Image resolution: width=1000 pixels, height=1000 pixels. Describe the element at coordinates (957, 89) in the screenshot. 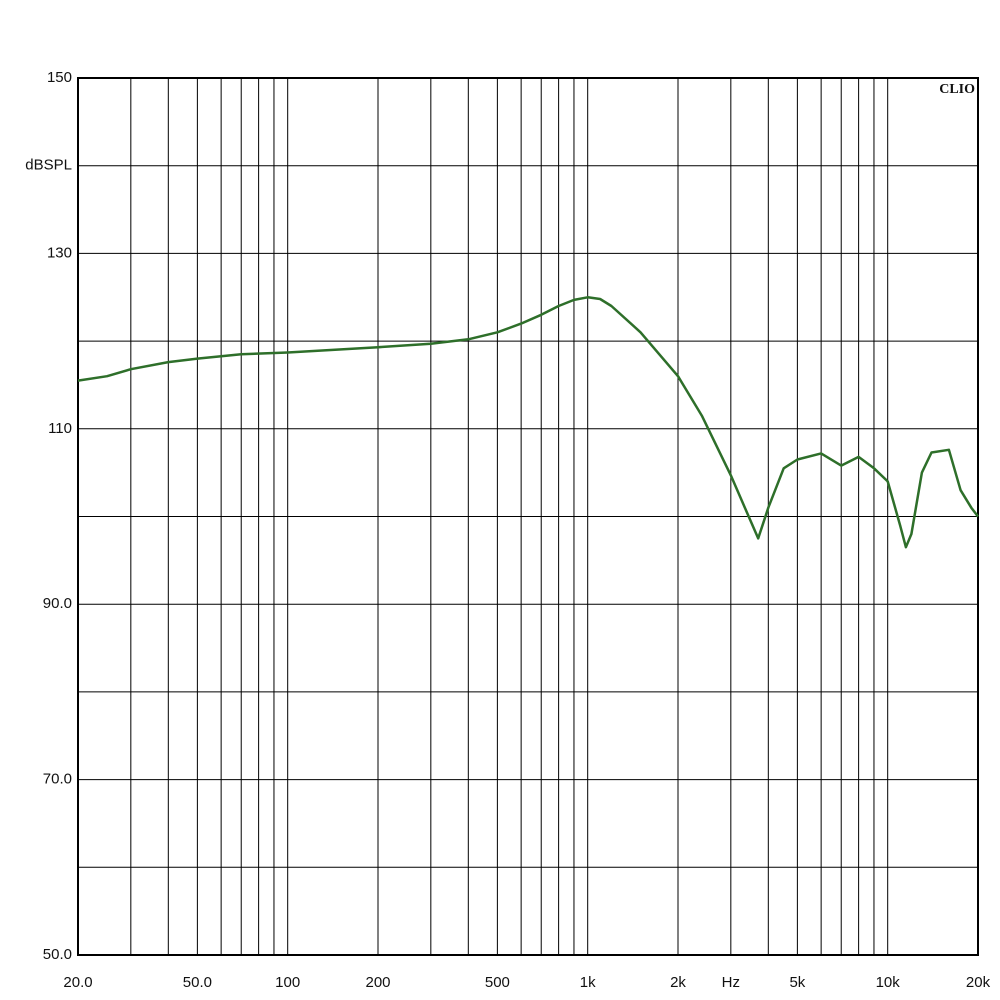

I see `annotation: CLIO` at that location.